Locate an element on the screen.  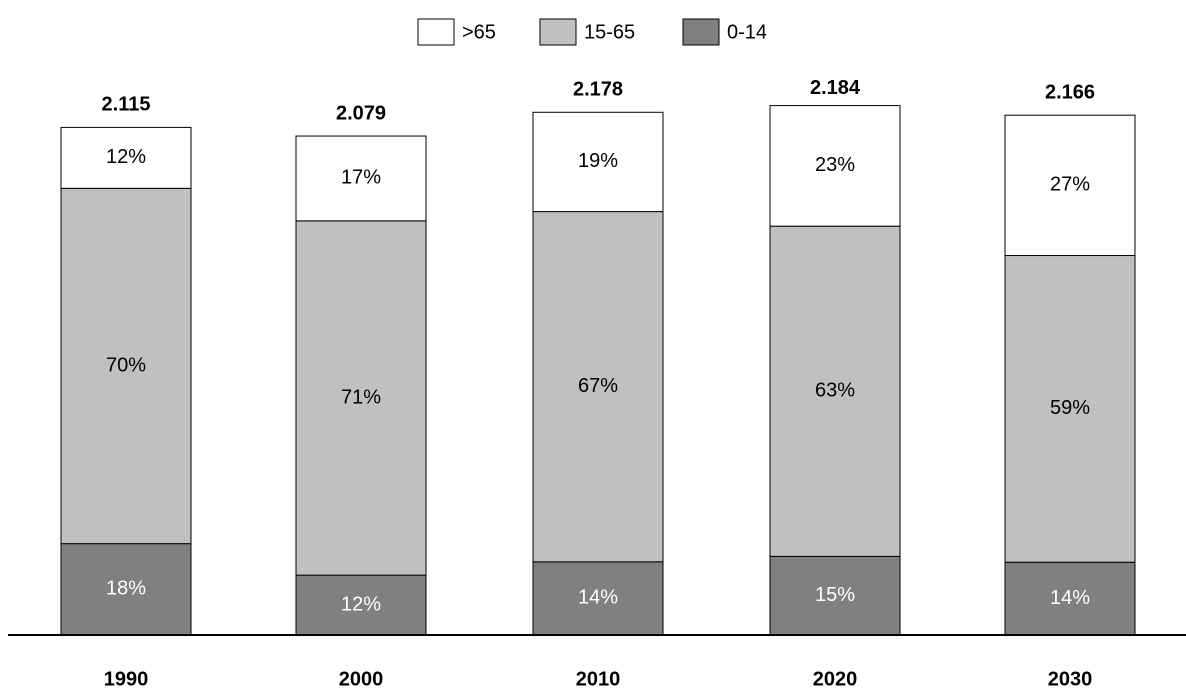
total-label: 2.184 is located at coordinates (835, 88).